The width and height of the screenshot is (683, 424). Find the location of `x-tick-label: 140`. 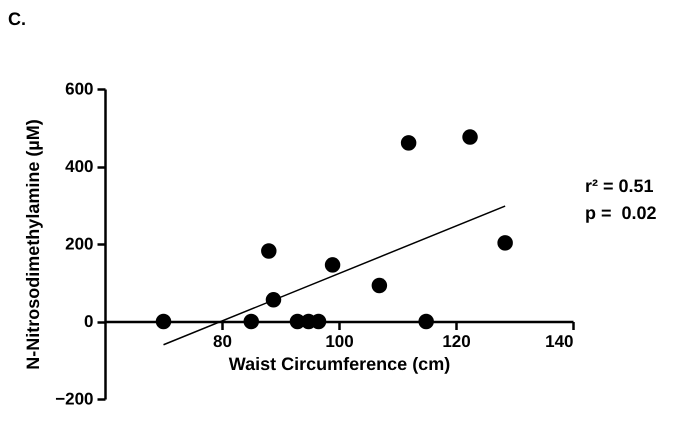

x-tick-label: 140 is located at coordinates (559, 341).